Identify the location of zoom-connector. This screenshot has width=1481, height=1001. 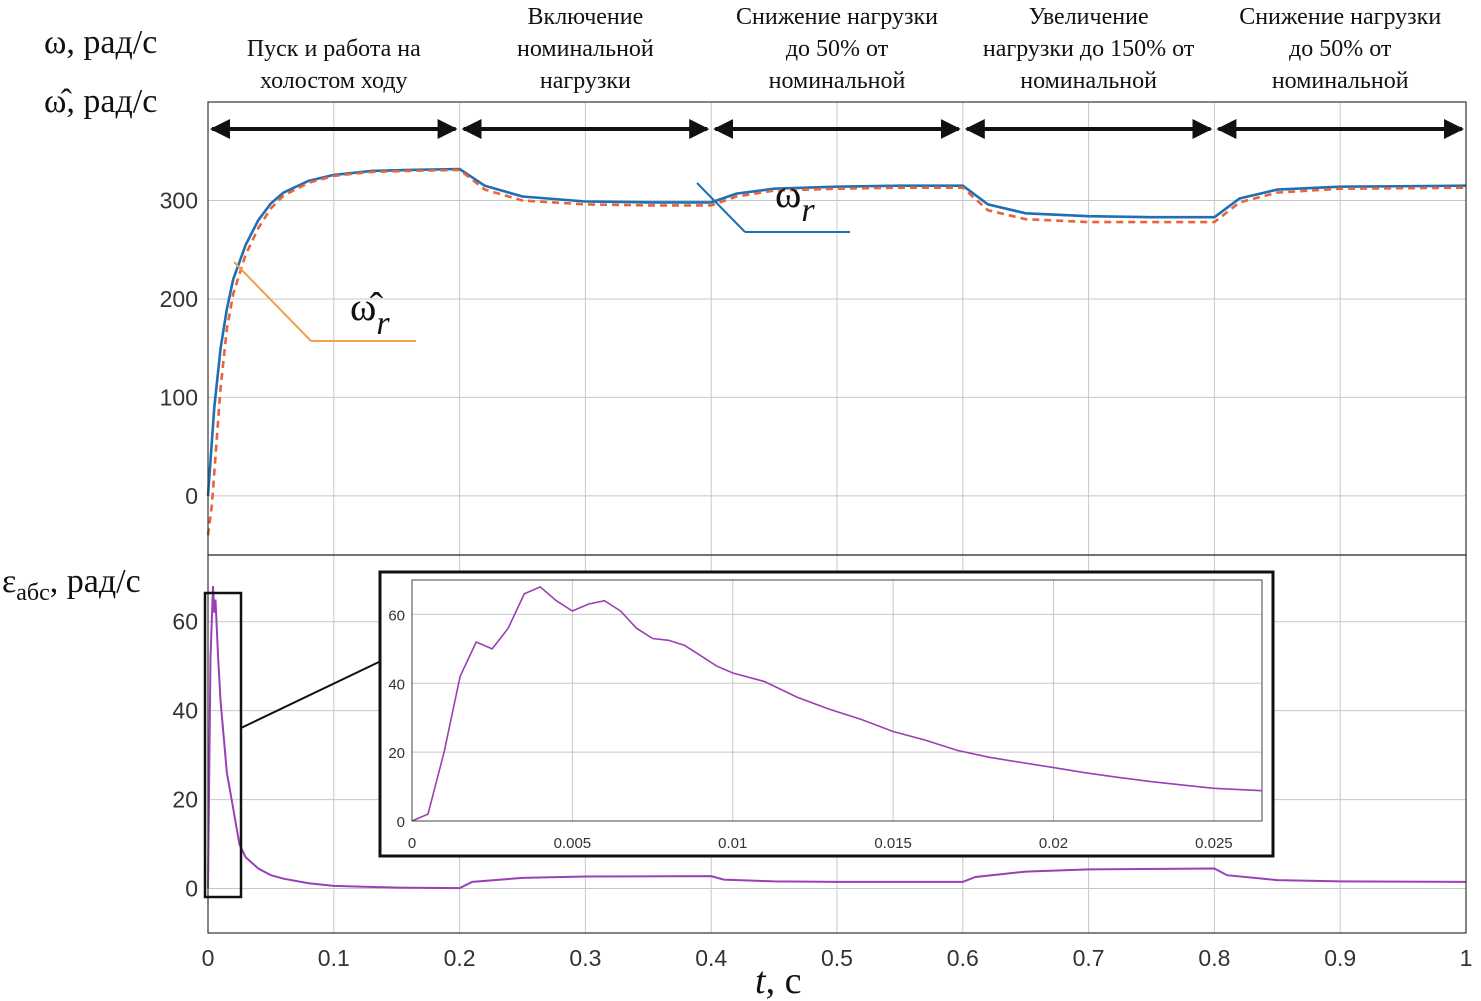
(311, 694).